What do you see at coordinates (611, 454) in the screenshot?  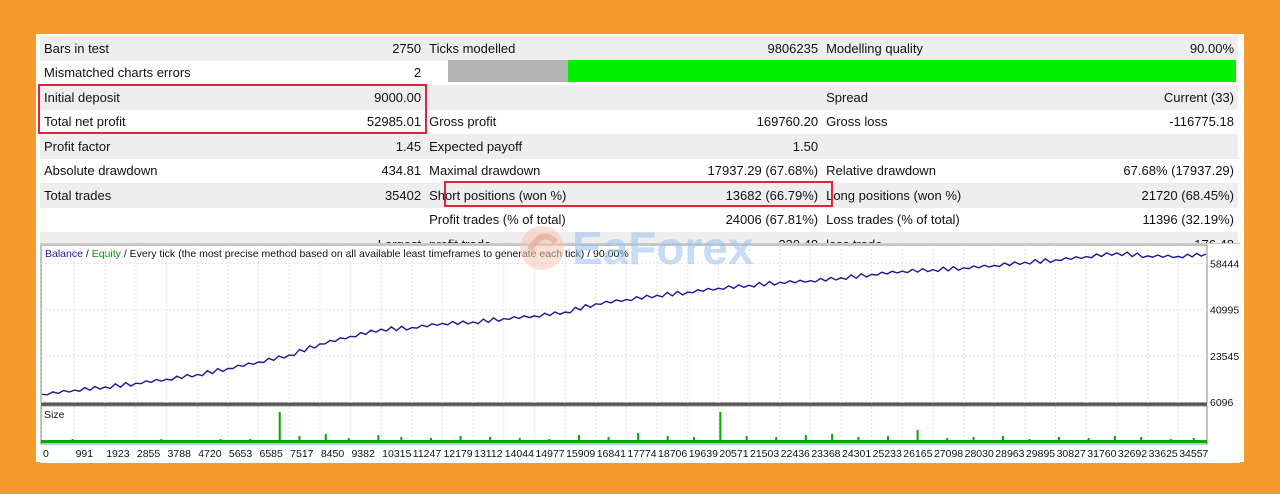 I see `x-tick-label: 16841` at bounding box center [611, 454].